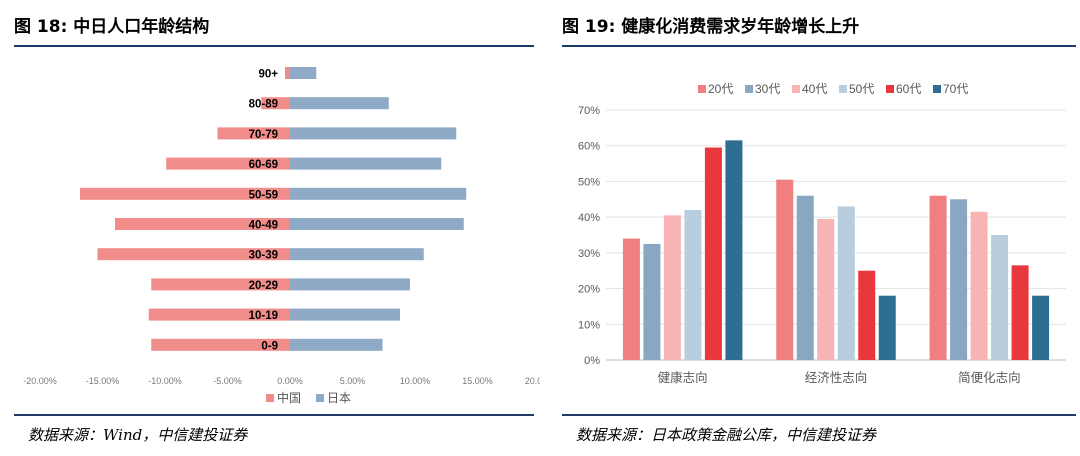 The height and width of the screenshot is (456, 1080). Describe the element at coordinates (938, 277) in the screenshot. I see `bar-20代-简便化志向` at that location.